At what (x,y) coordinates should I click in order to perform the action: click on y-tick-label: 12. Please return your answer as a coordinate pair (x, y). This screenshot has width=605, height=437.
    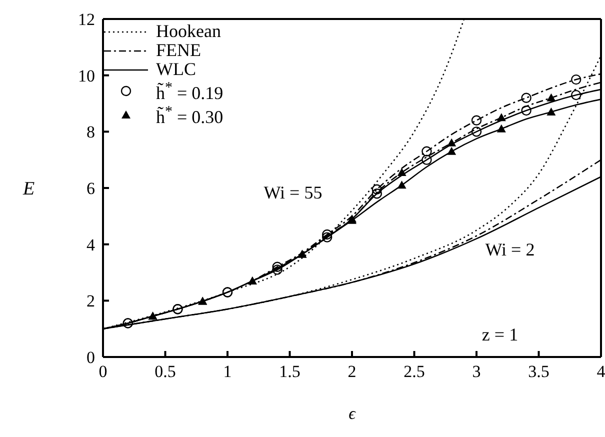
    Looking at the image, I should click on (86, 20).